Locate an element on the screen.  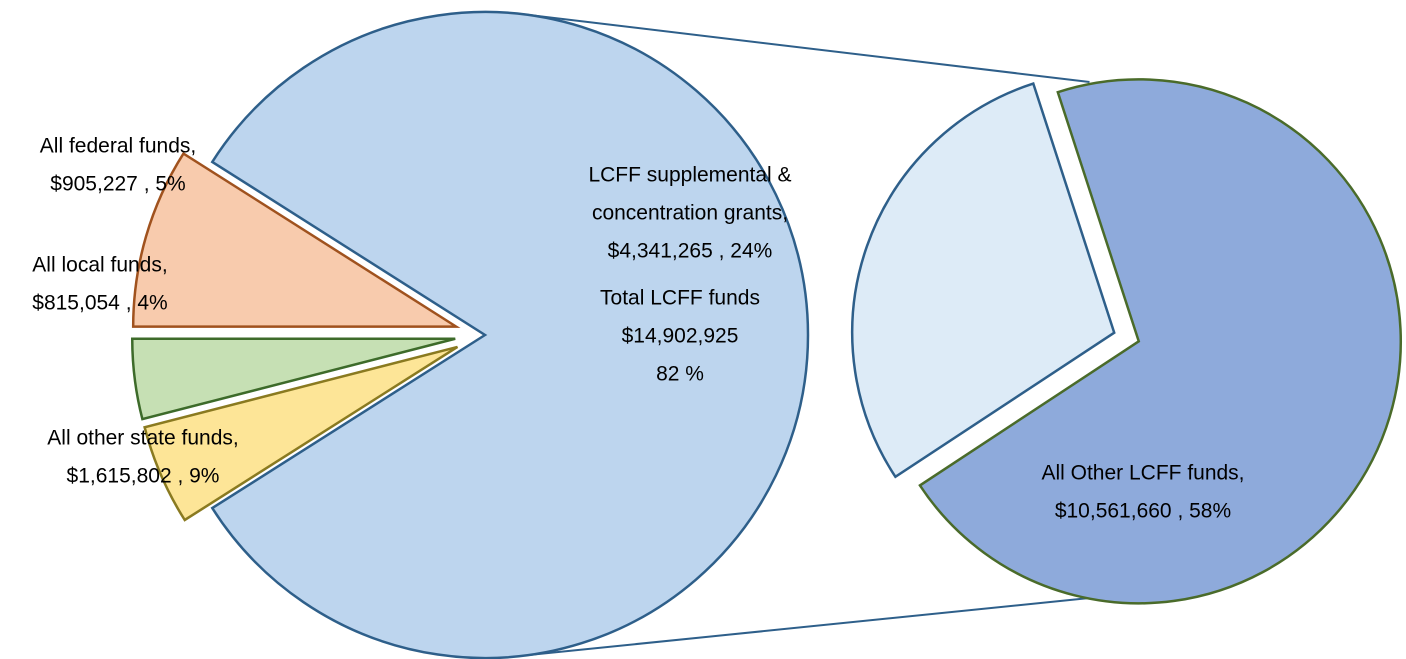
data-label: $905,227 , 5% is located at coordinates (117, 184).